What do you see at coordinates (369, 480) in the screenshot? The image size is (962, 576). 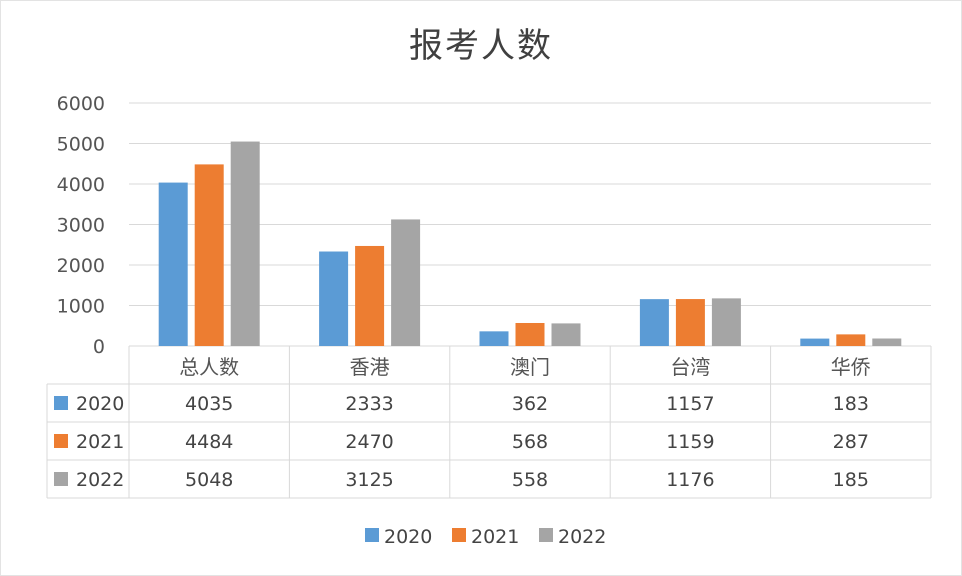 I see `data-cell: 3125` at bounding box center [369, 480].